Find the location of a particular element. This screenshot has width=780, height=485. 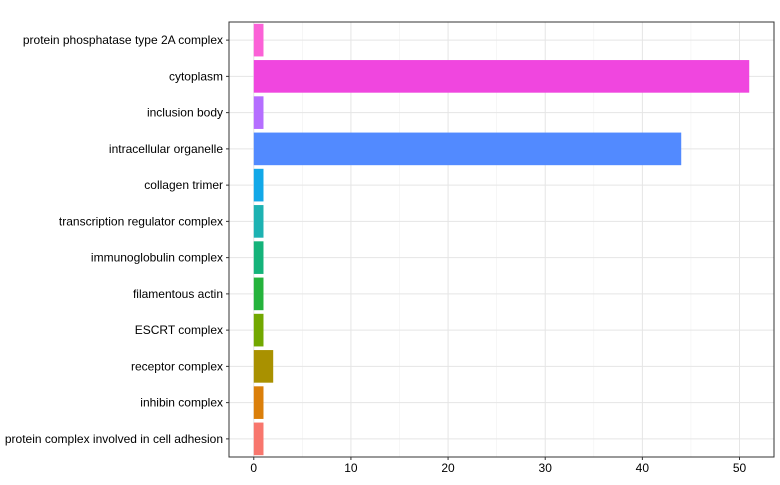

y-tick-label: intracellular organelle is located at coordinates (166, 149).